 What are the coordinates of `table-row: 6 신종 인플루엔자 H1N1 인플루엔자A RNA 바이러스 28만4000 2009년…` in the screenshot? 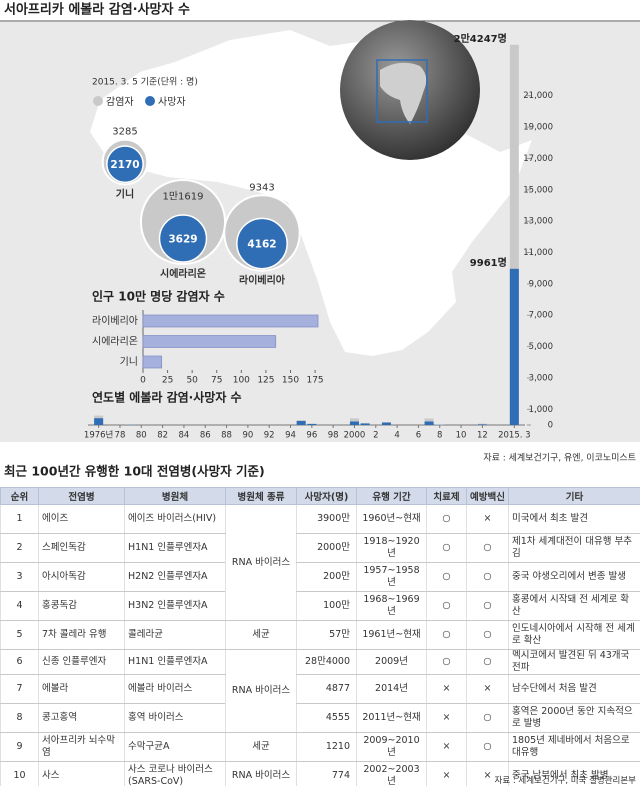 It's located at (320, 691).